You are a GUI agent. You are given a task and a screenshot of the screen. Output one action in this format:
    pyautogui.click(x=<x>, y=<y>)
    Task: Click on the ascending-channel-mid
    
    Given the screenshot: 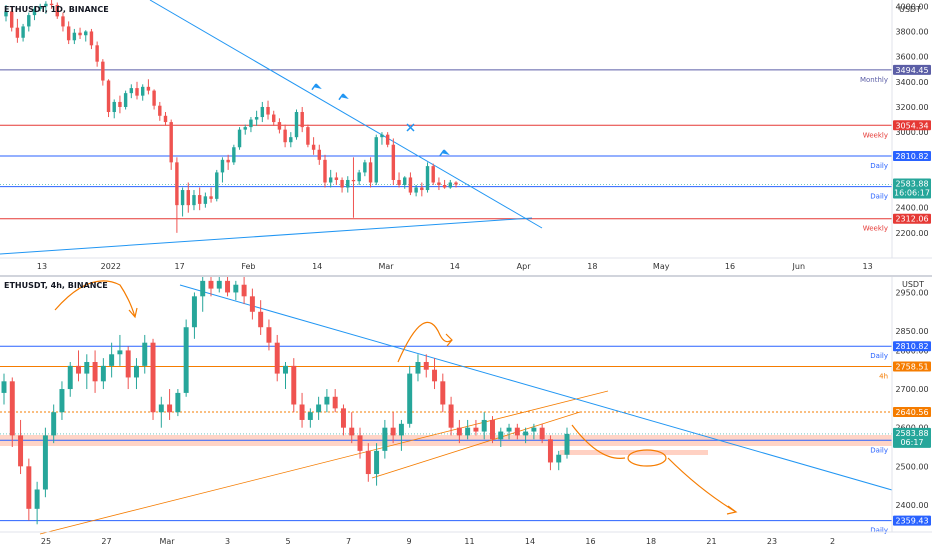 What is the action you would take?
    pyautogui.click(x=476, y=445)
    